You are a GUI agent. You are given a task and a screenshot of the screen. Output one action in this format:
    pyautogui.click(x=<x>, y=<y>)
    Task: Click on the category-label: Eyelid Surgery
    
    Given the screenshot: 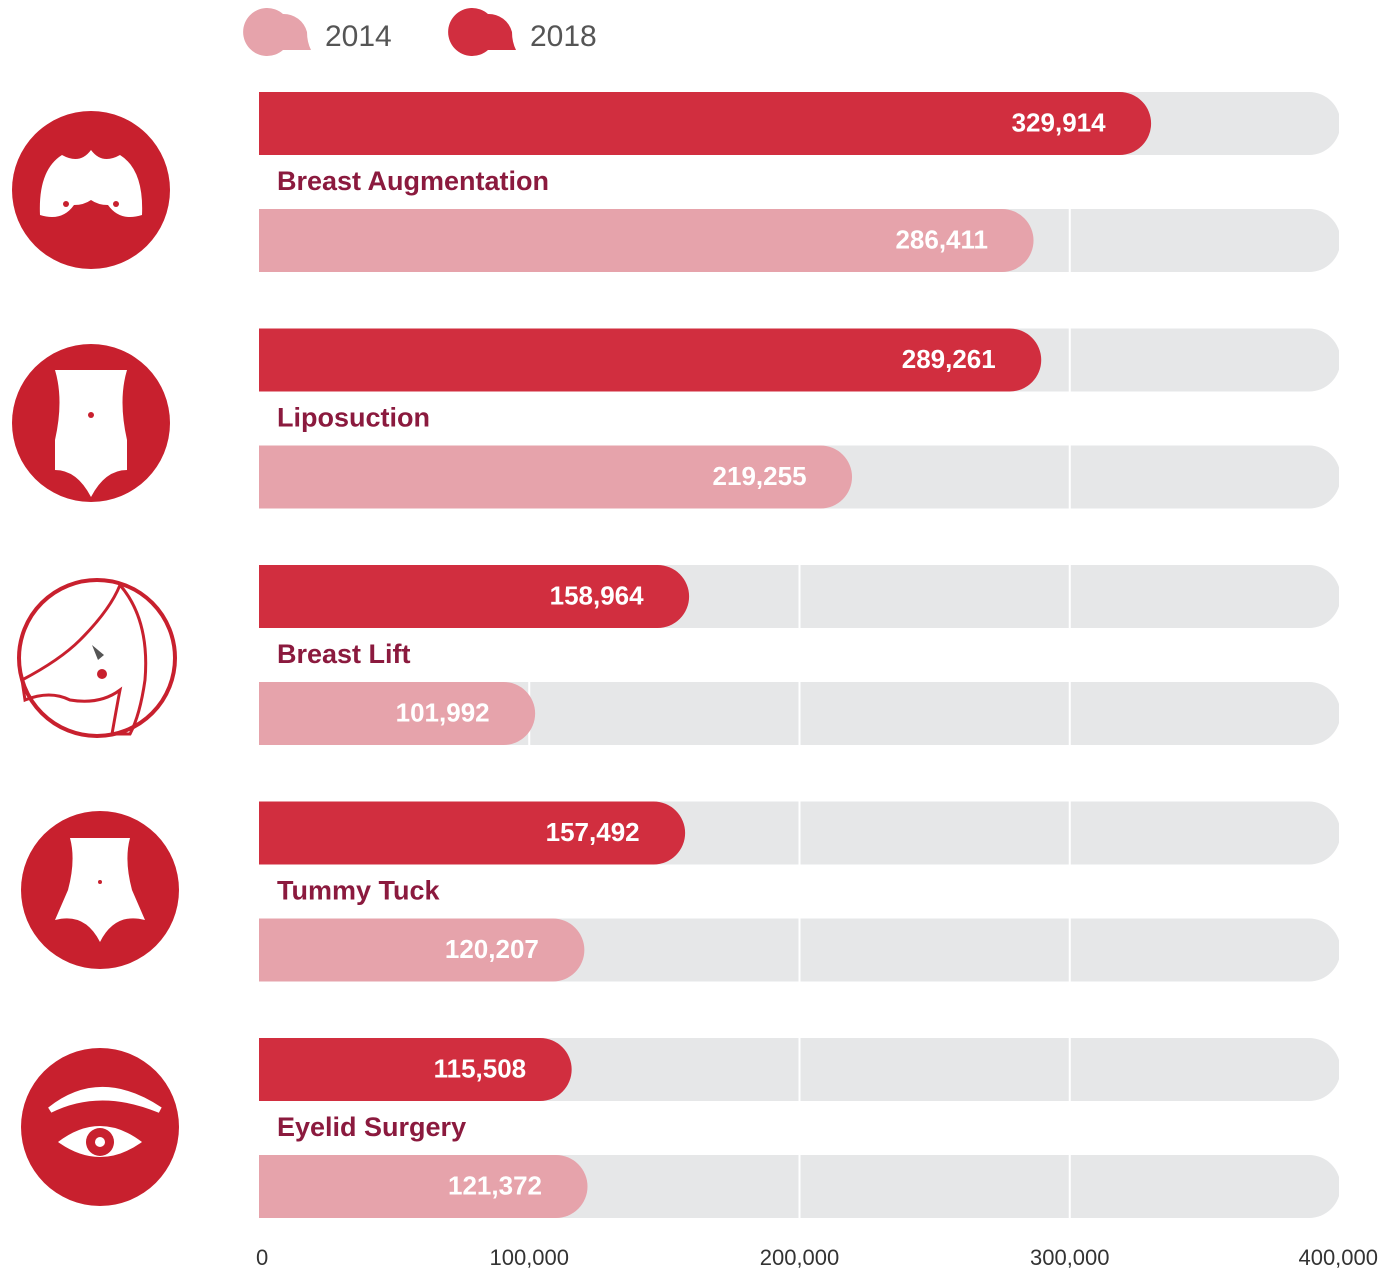 What is the action you would take?
    pyautogui.click(x=371, y=1127)
    